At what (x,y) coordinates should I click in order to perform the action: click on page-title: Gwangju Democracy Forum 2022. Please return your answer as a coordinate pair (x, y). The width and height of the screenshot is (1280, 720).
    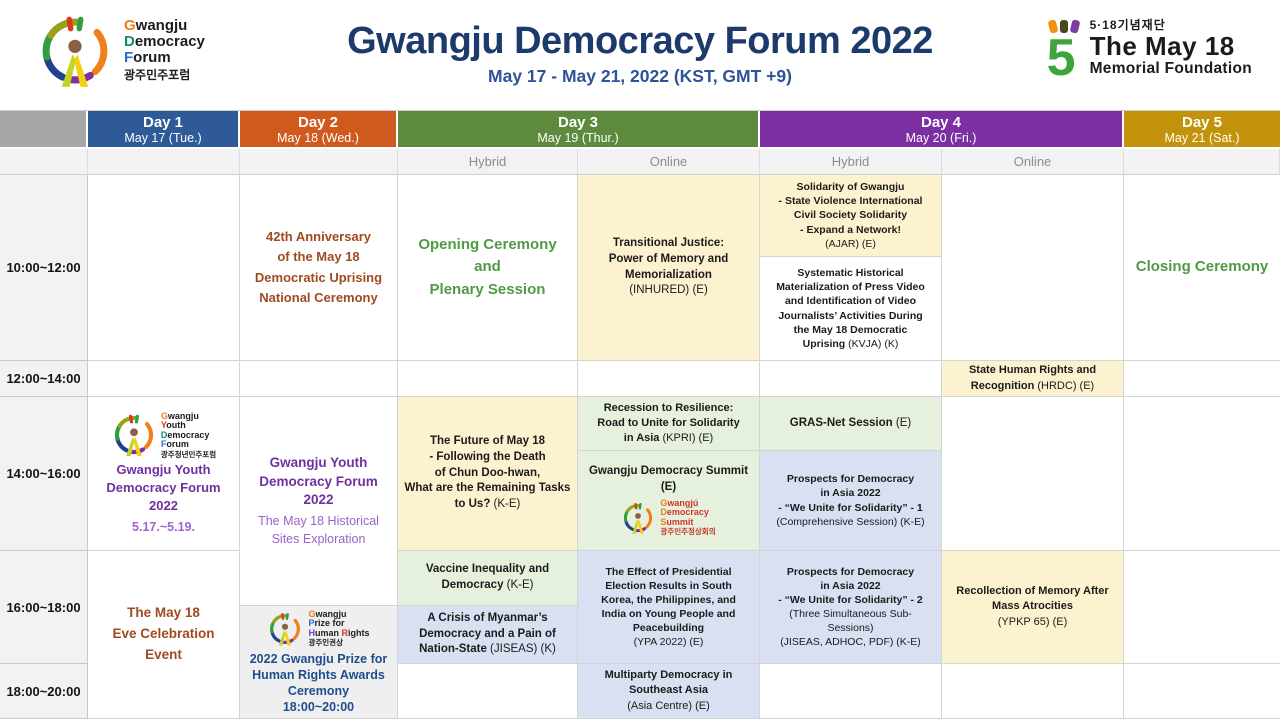
    Looking at the image, I should click on (640, 41).